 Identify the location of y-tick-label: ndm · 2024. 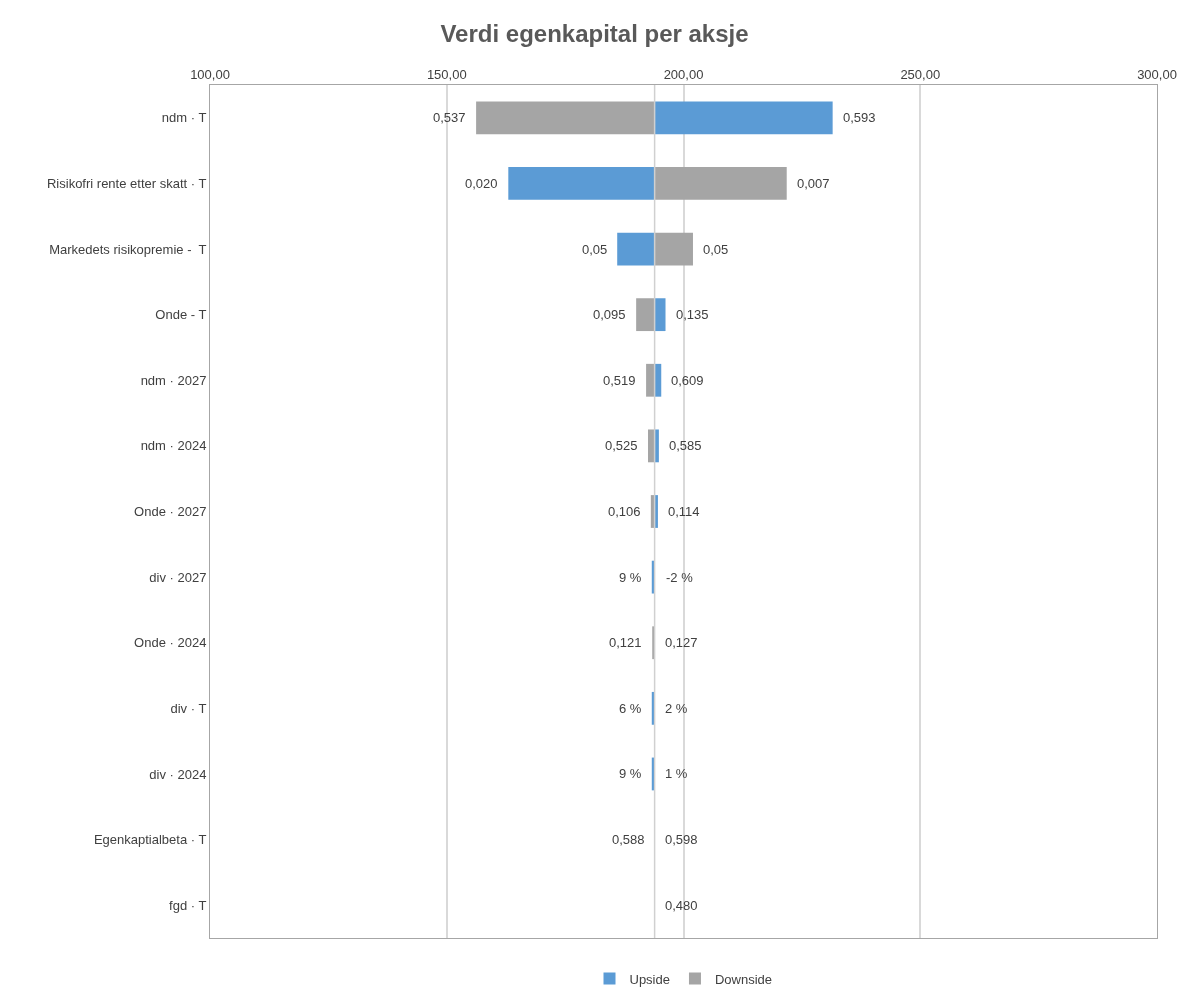
(173, 446).